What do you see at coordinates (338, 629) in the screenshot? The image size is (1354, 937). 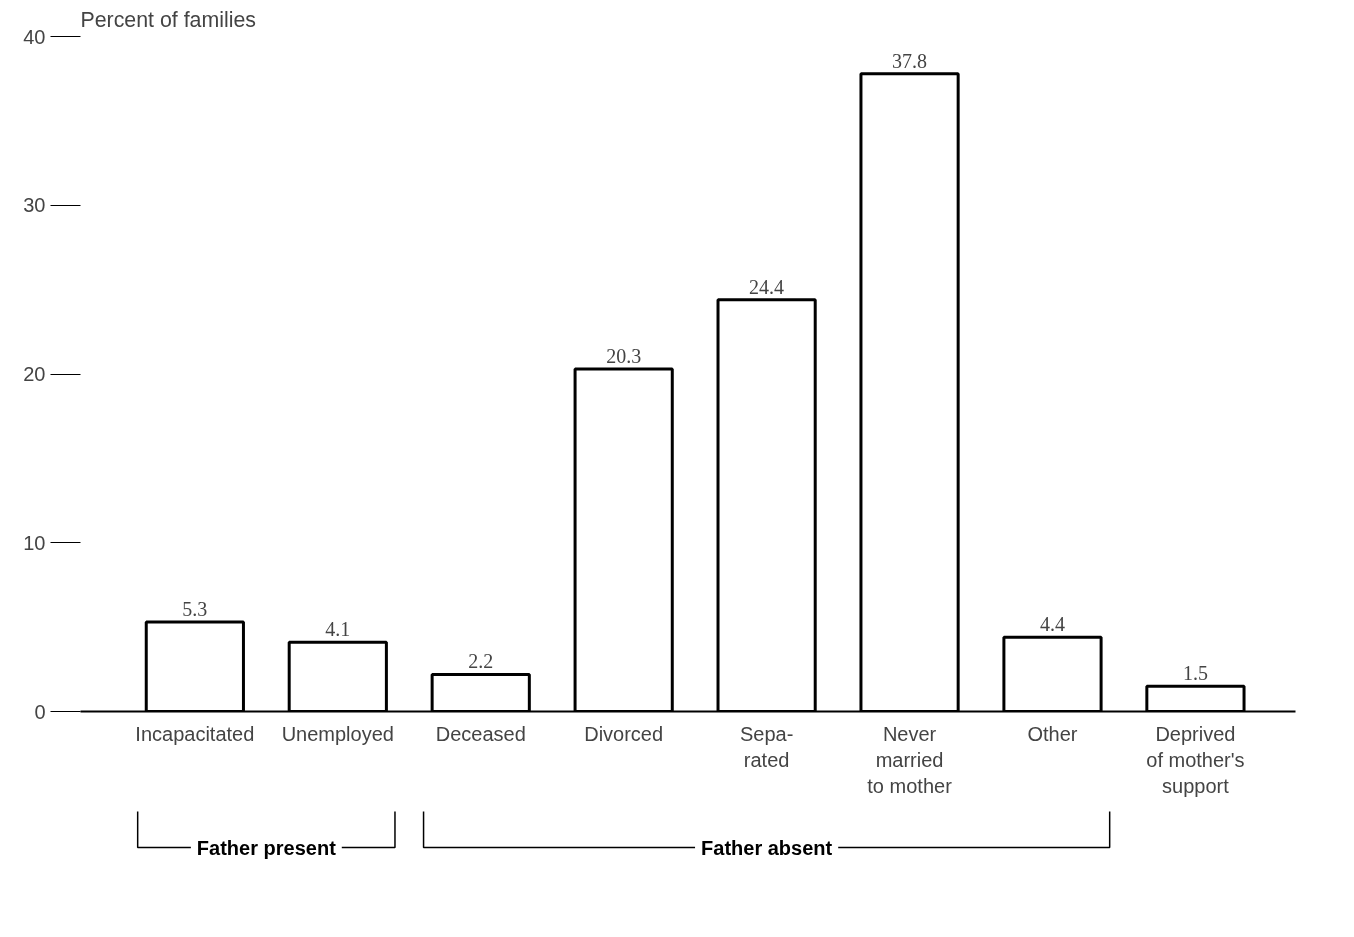 I see `data-label: 4.1` at bounding box center [338, 629].